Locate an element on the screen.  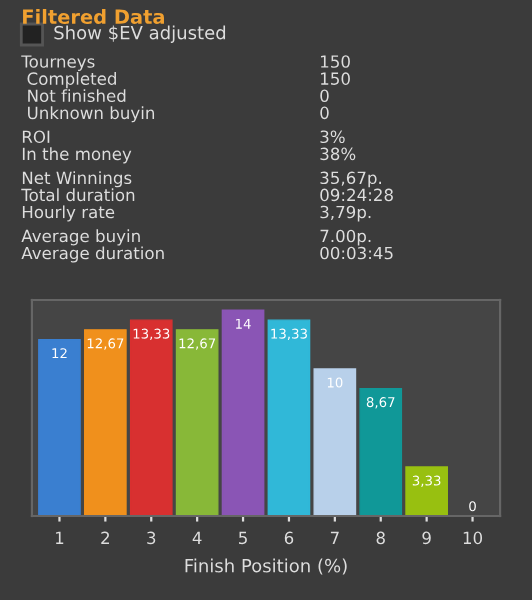
x-tick-label: 1 is located at coordinates (59, 537).